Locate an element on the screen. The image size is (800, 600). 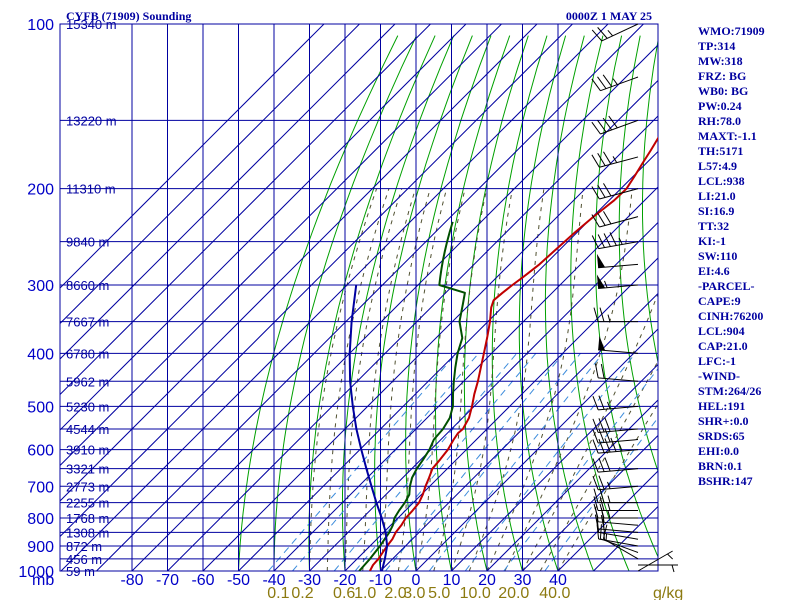
temperature-tick-label: 40 is located at coordinates (558, 580).